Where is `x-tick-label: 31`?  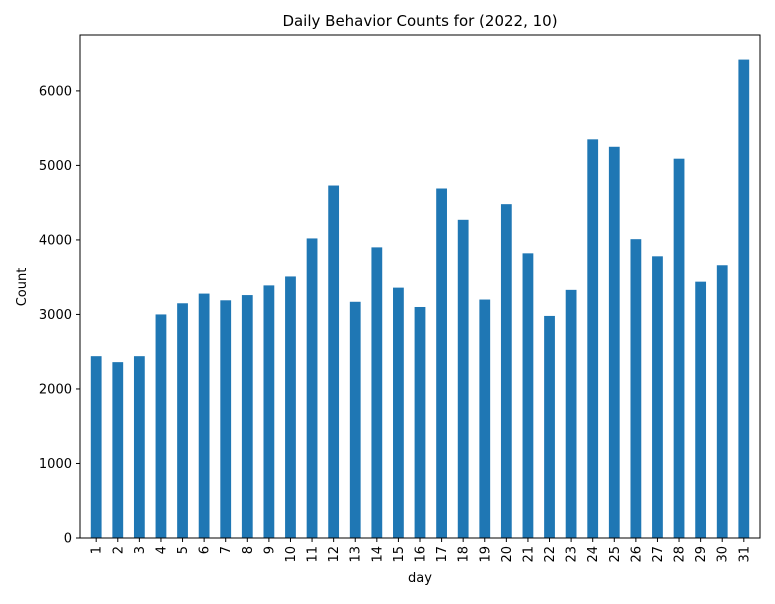
x-tick-label: 31 is located at coordinates (744, 554).